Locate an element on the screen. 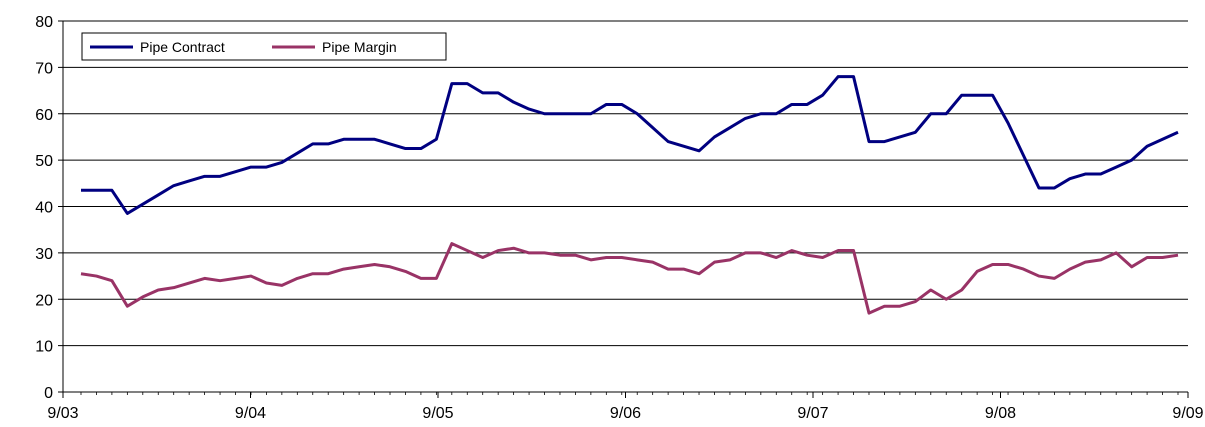  xtick-label-9/08: 9/08 is located at coordinates (1000, 413).